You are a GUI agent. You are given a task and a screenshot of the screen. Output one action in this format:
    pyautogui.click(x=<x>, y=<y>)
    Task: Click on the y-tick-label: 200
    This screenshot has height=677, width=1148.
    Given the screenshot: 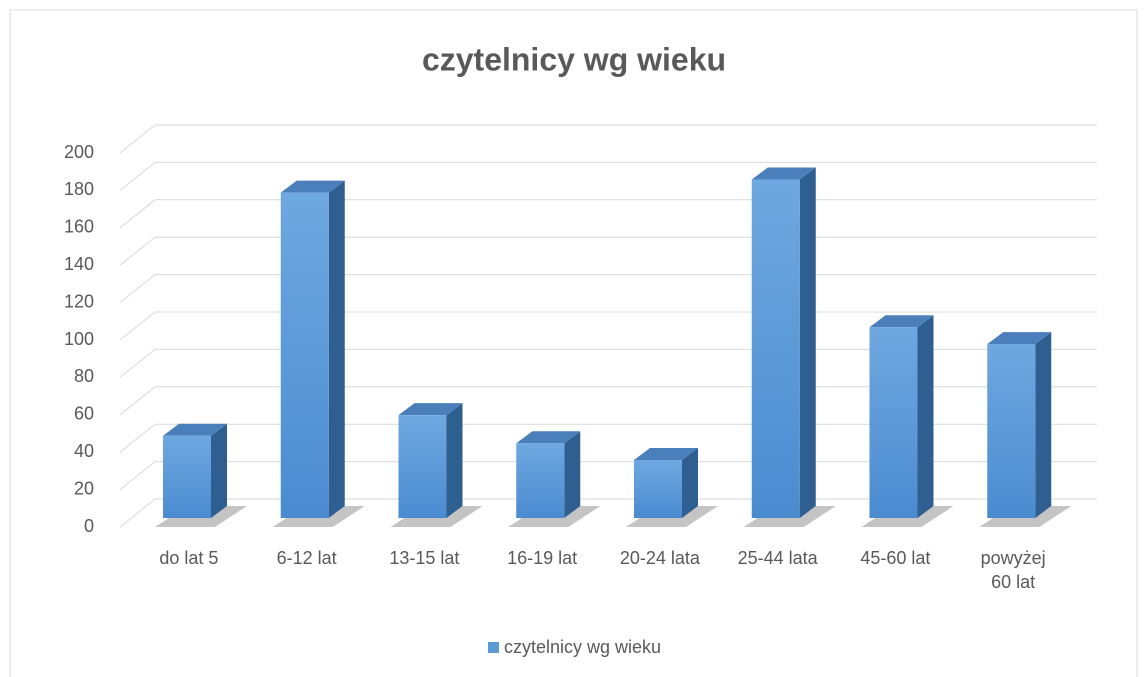 What is the action you would take?
    pyautogui.click(x=79, y=152)
    